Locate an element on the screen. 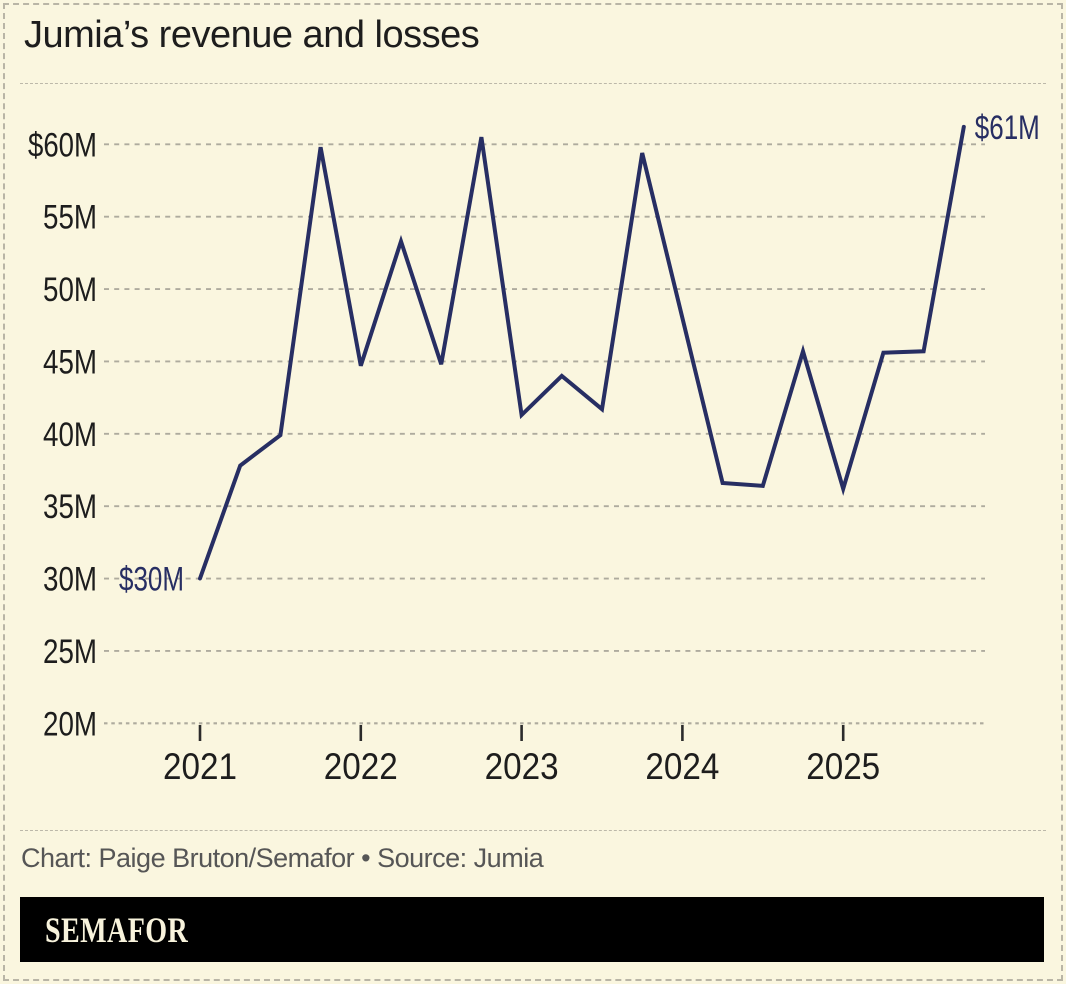 Image resolution: width=1066 pixels, height=984 pixels. footer-separator is located at coordinates (533, 830).